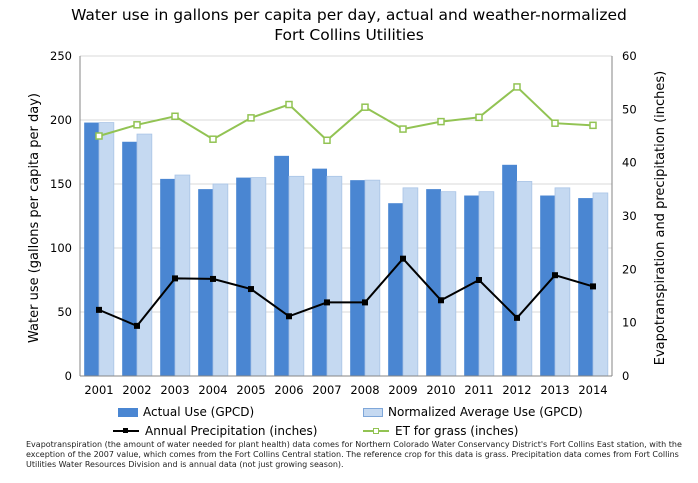 This screenshot has height=483, width=698. What do you see at coordinates (440, 431) in the screenshot?
I see `legend-et-grass: ET for grass (inches)` at bounding box center [440, 431].